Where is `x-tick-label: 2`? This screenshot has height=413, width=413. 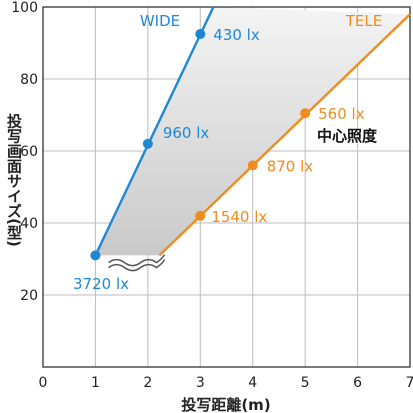 x-tick-label: 2 is located at coordinates (147, 383).